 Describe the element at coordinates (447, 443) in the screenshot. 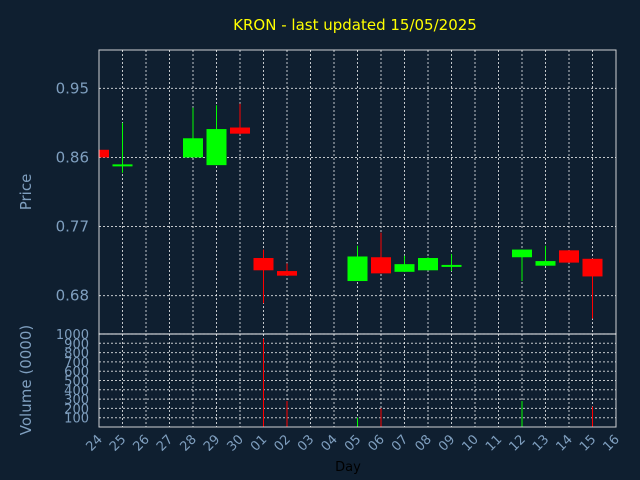

I see `x-tick-label: 09` at that location.